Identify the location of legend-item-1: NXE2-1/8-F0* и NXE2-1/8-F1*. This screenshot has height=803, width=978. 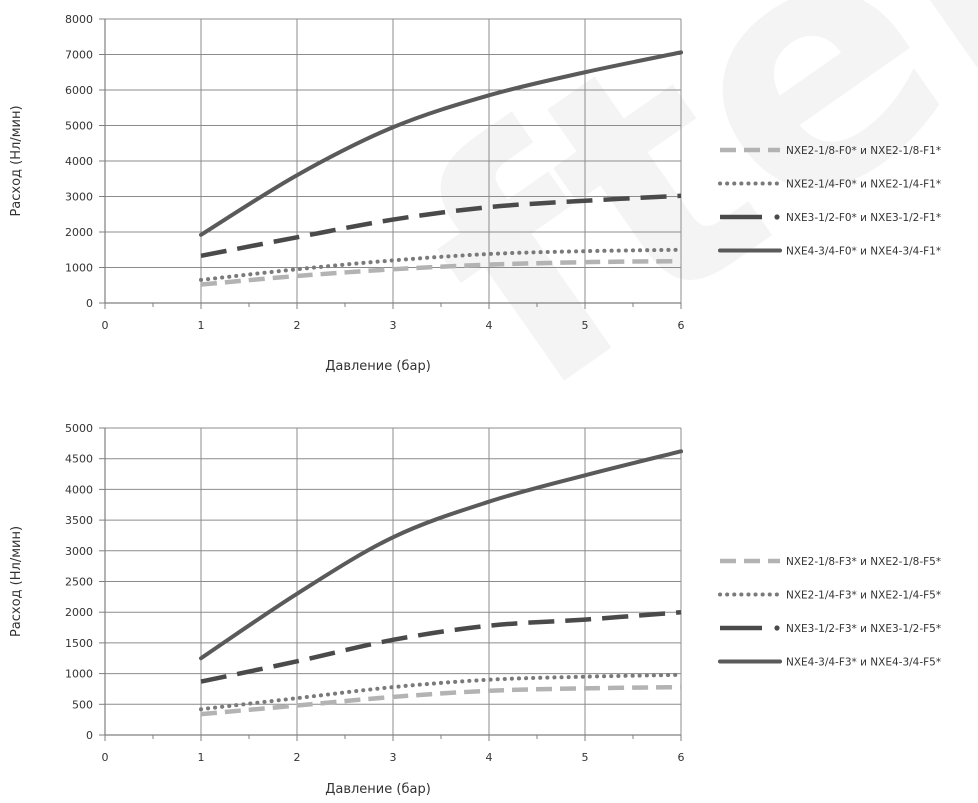
(830, 151).